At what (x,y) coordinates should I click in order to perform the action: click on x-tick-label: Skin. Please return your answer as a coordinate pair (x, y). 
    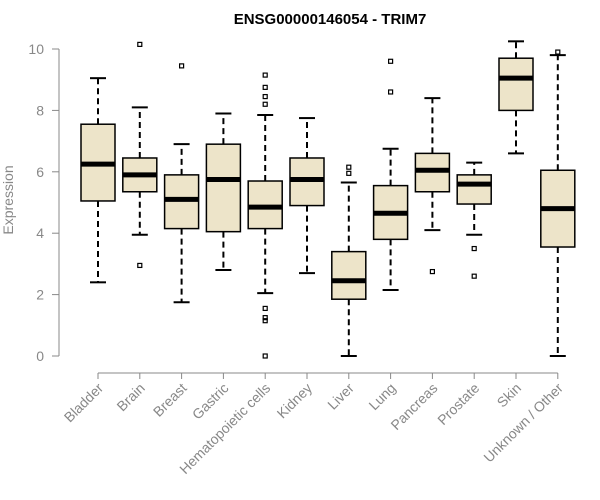
    Looking at the image, I should click on (509, 395).